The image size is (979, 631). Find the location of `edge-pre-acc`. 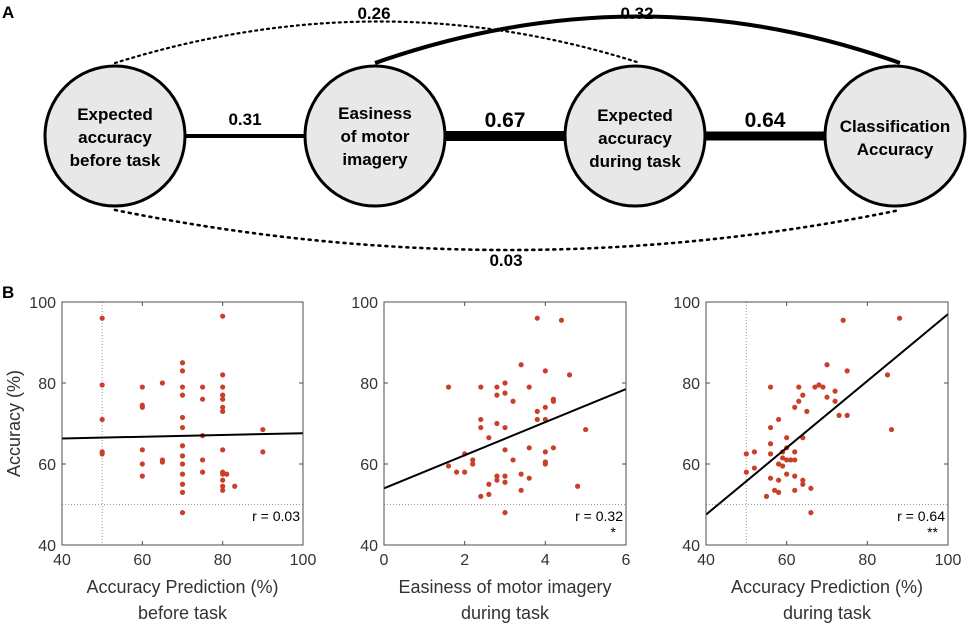

edge-pre-acc is located at coordinates (507, 230).